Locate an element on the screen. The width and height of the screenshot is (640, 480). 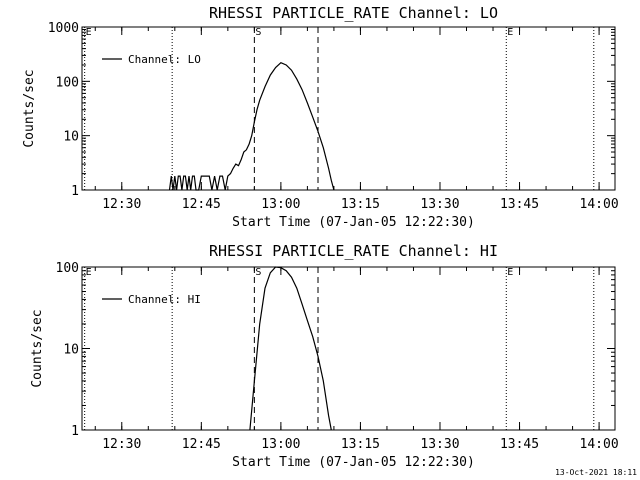
chart-title: RHESSI PARTICLE_RATE Channel: HI is located at coordinates (353, 251).